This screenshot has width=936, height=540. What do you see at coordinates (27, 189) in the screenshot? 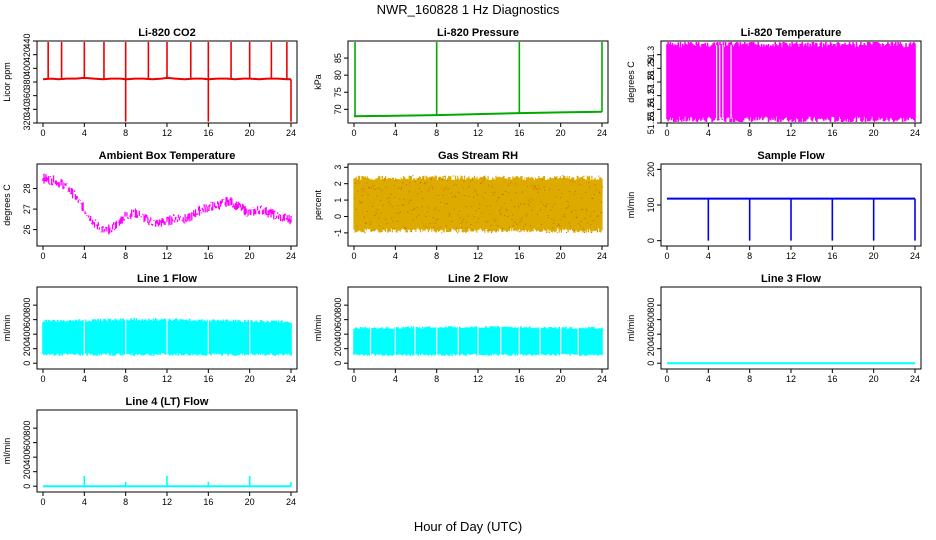
I see `y-tick-label: 28` at bounding box center [27, 189].